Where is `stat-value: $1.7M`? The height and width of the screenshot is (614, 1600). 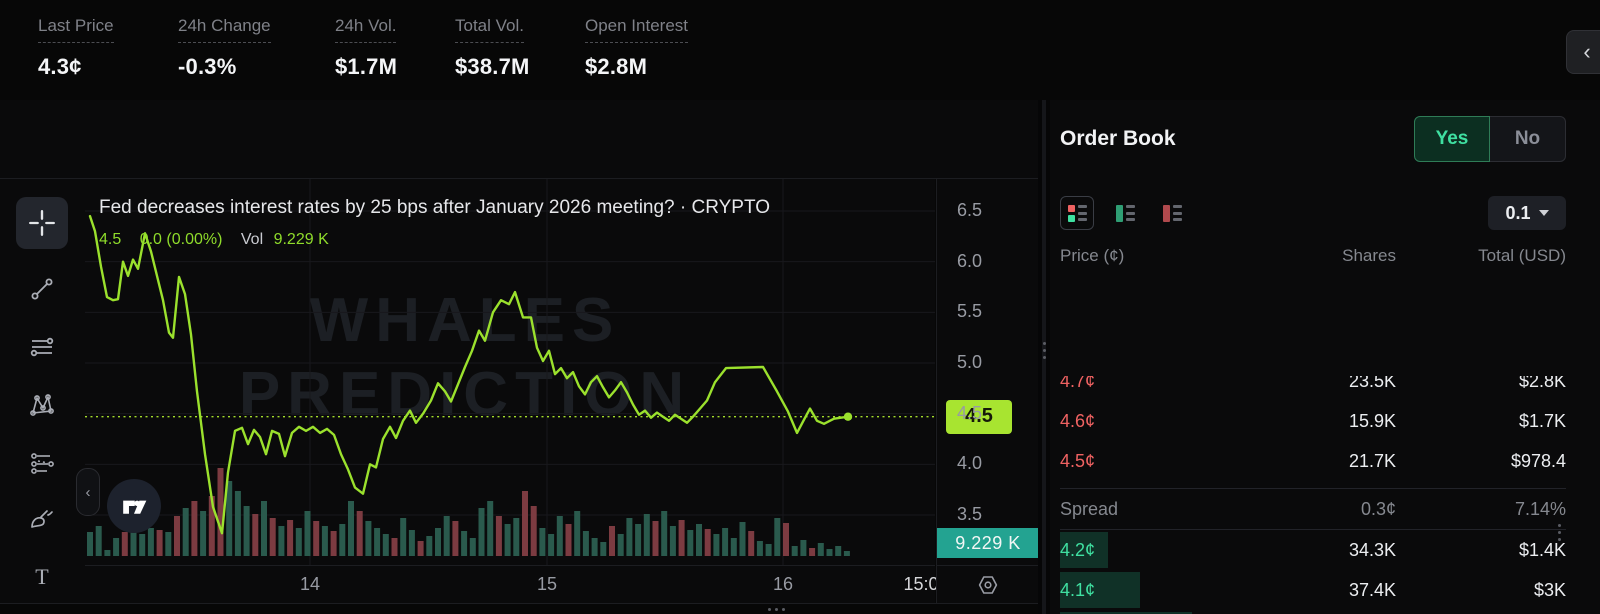 stat-value: $1.7M is located at coordinates (366, 66).